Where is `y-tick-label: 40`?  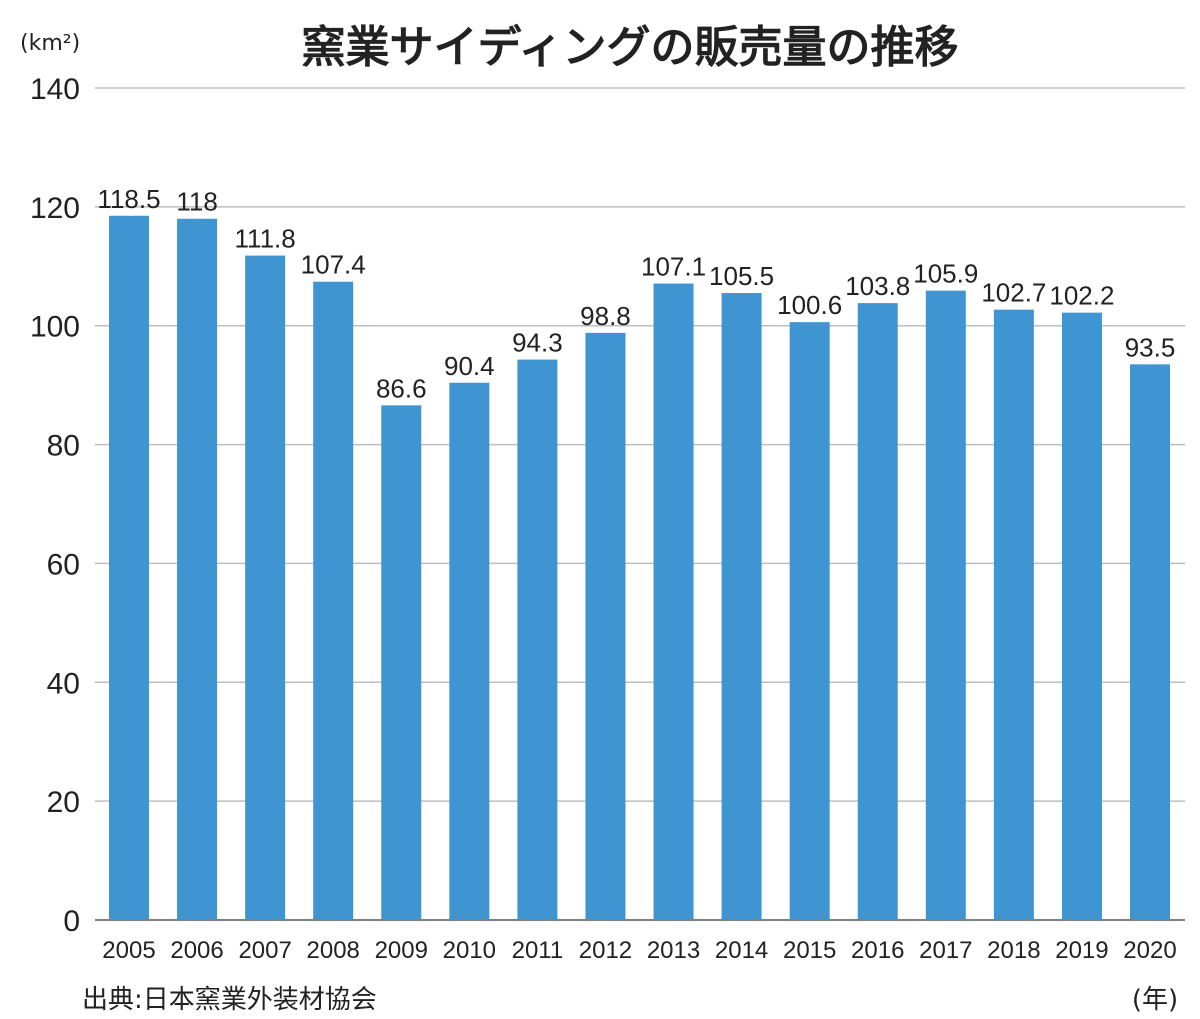 y-tick-label: 40 is located at coordinates (63, 683).